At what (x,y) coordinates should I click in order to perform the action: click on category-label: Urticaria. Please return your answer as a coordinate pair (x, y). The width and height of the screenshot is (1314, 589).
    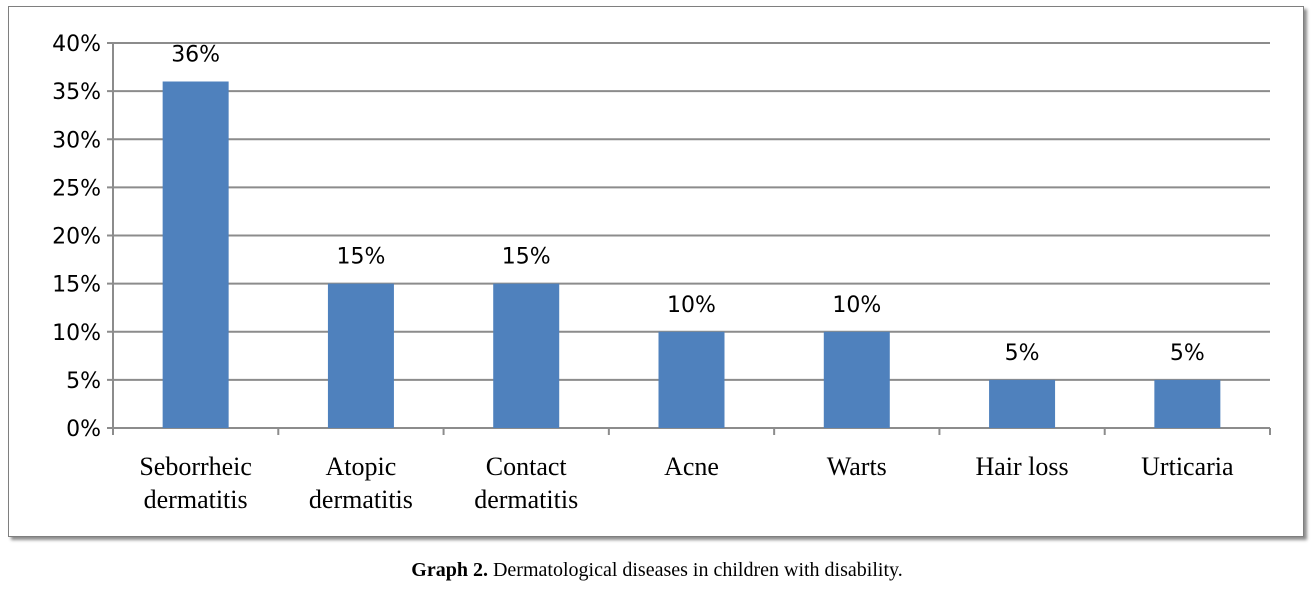
    Looking at the image, I should click on (1187, 466).